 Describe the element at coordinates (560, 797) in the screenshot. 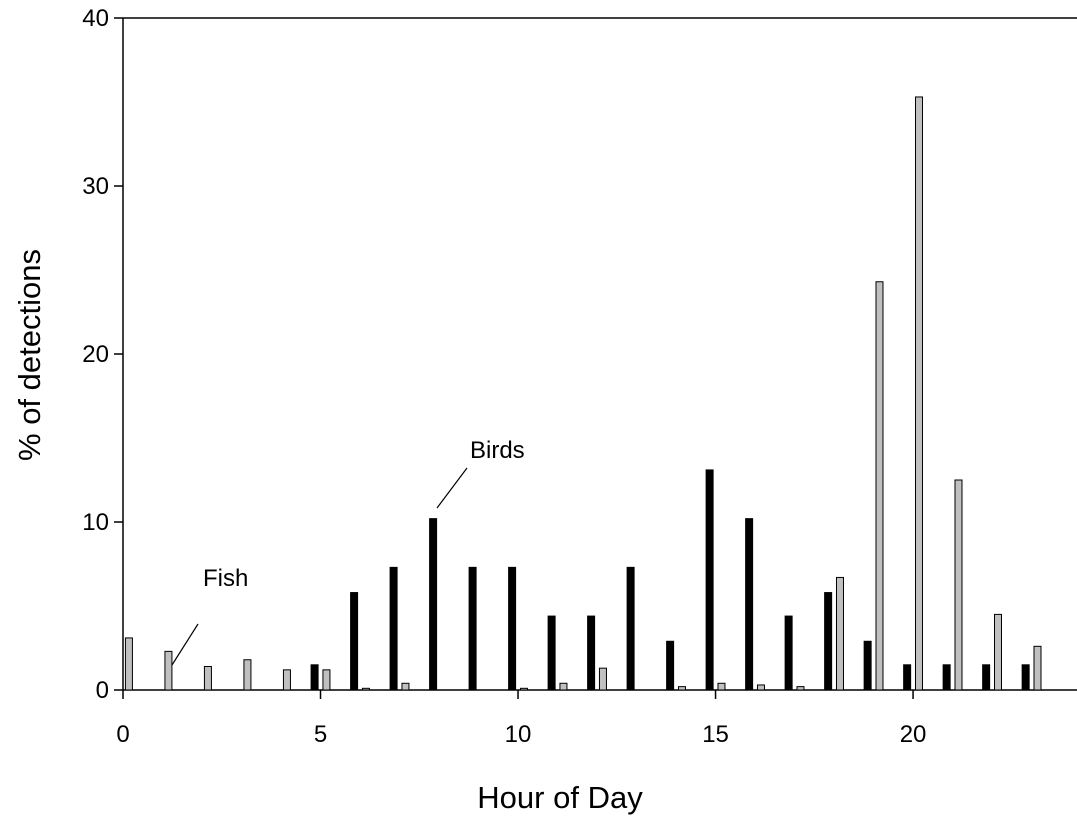

I see `x-axis-title: Hour of Day` at that location.